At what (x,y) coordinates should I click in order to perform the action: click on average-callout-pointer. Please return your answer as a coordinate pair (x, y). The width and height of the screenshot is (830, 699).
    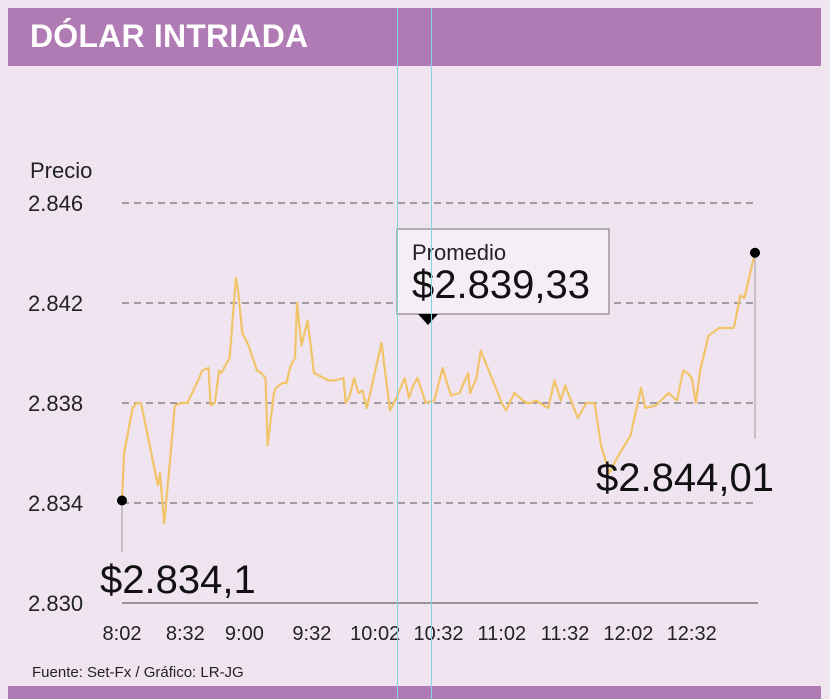
    Looking at the image, I should click on (428, 319).